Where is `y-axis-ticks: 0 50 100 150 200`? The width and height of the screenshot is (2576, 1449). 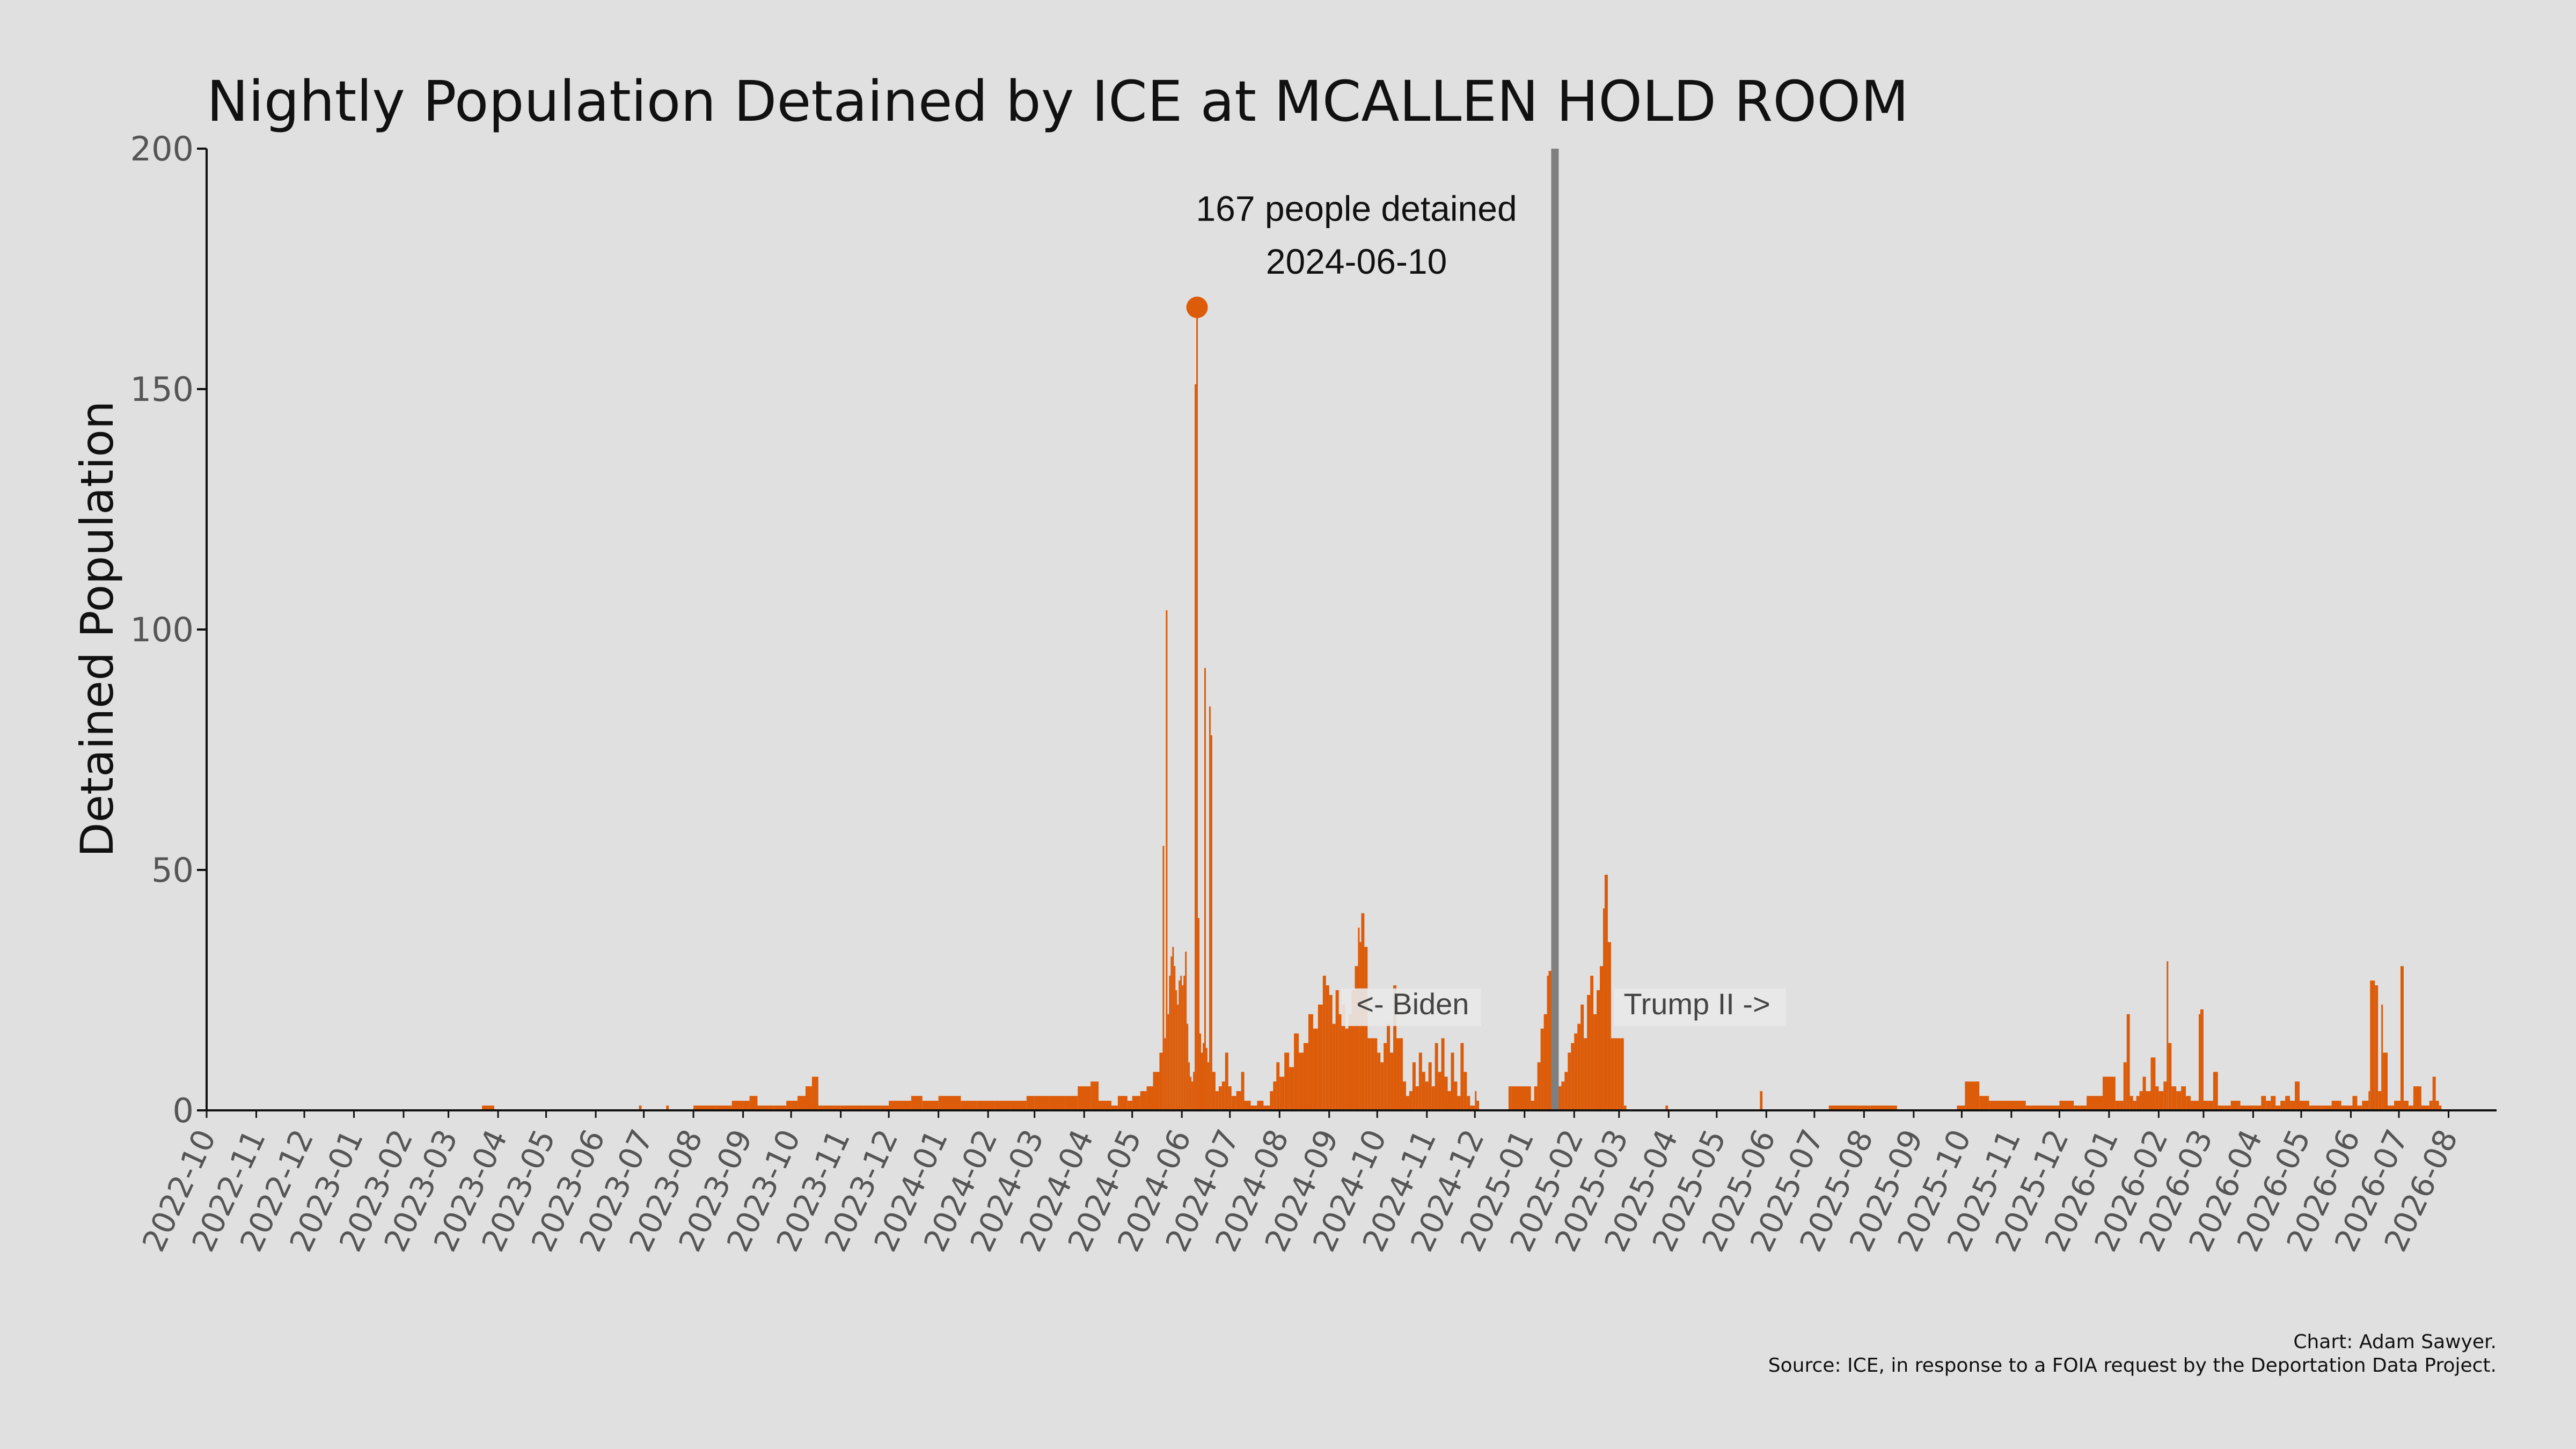
y-axis-ticks: 0 50 100 150 200 is located at coordinates (168, 629).